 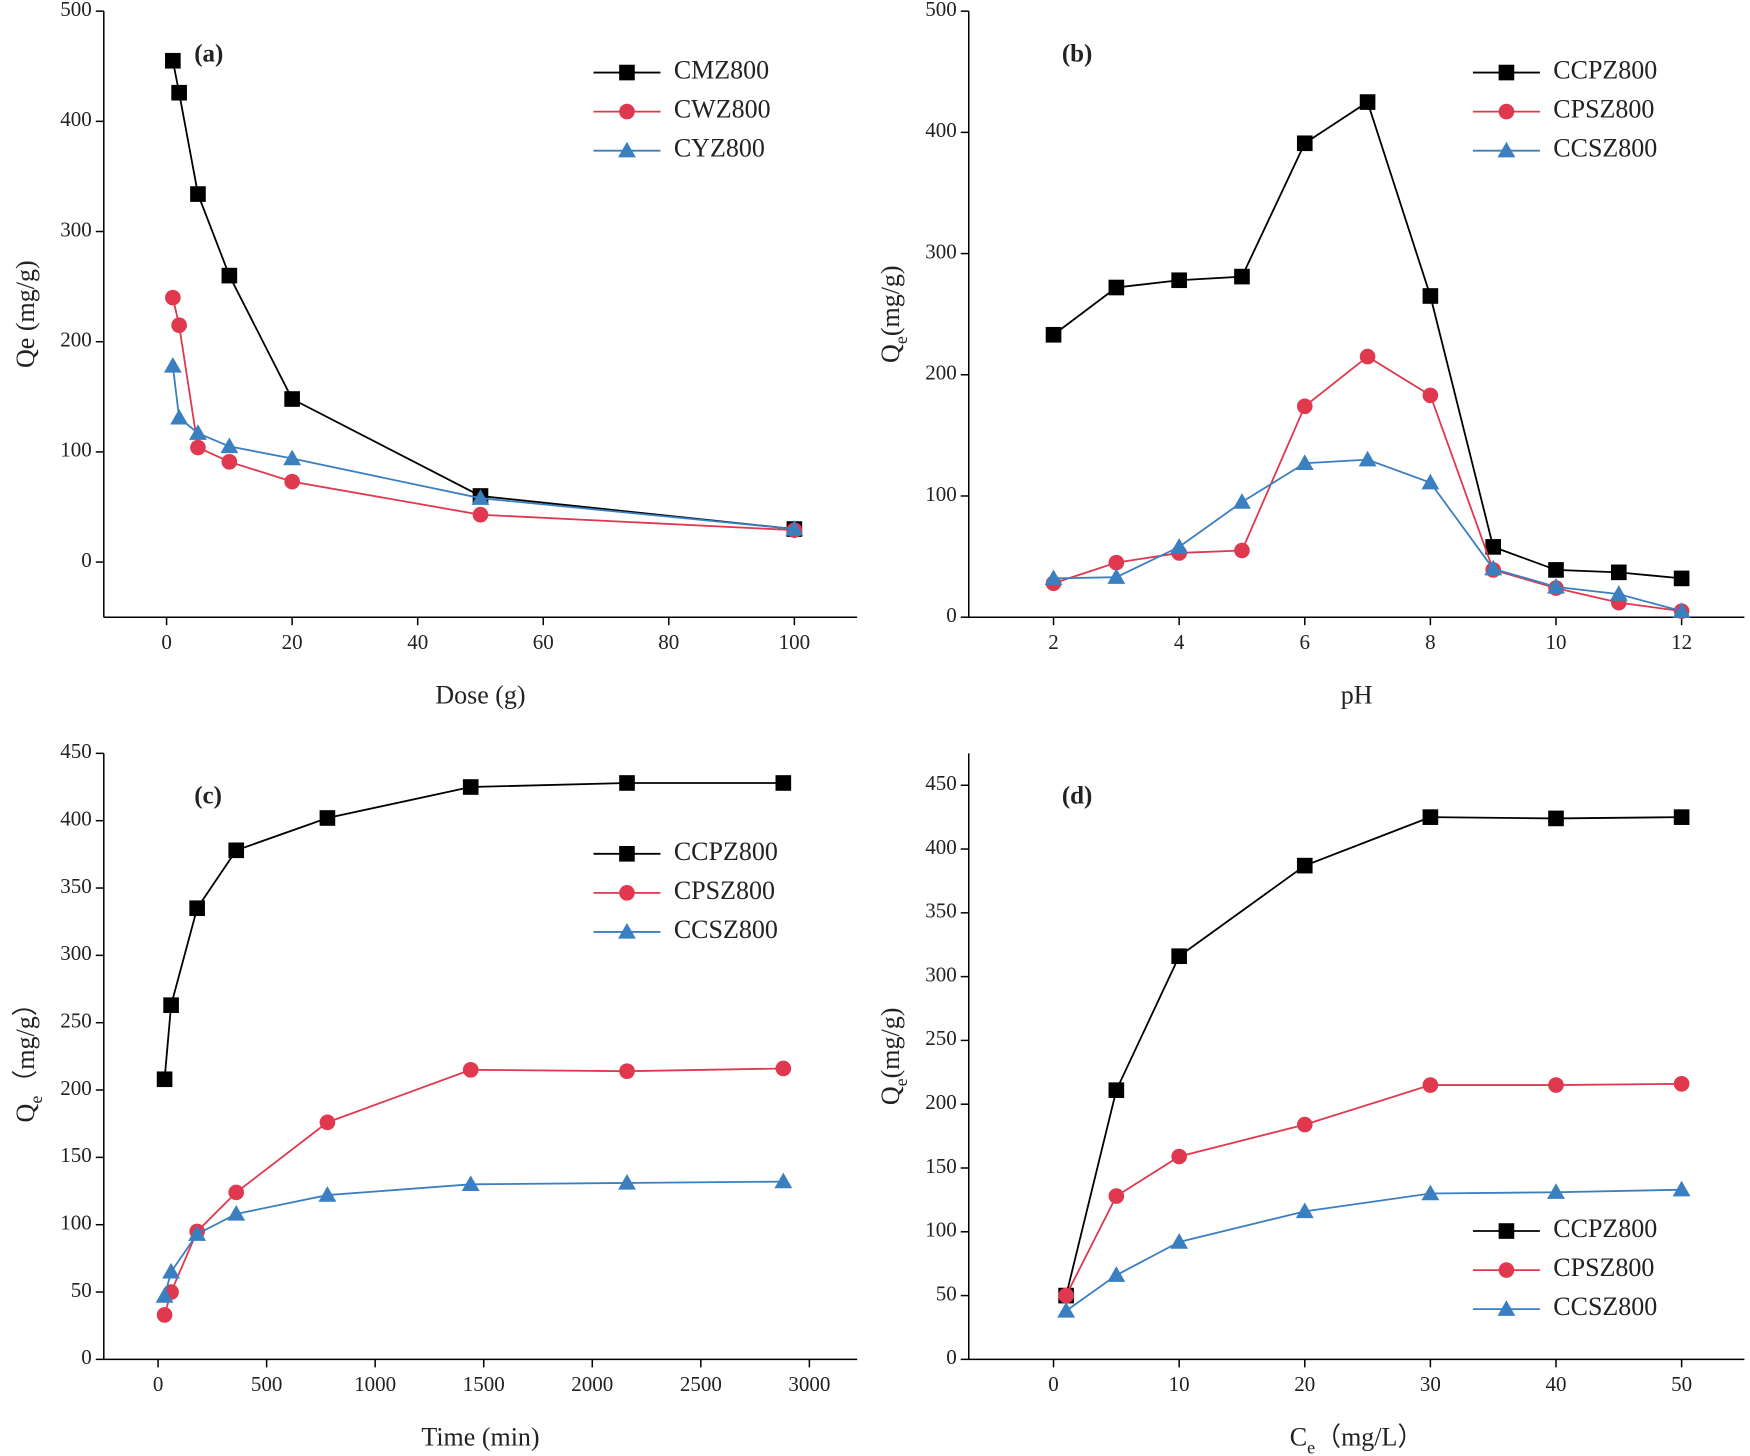 What do you see at coordinates (543, 642) in the screenshot?
I see `x-tick-label: 60` at bounding box center [543, 642].